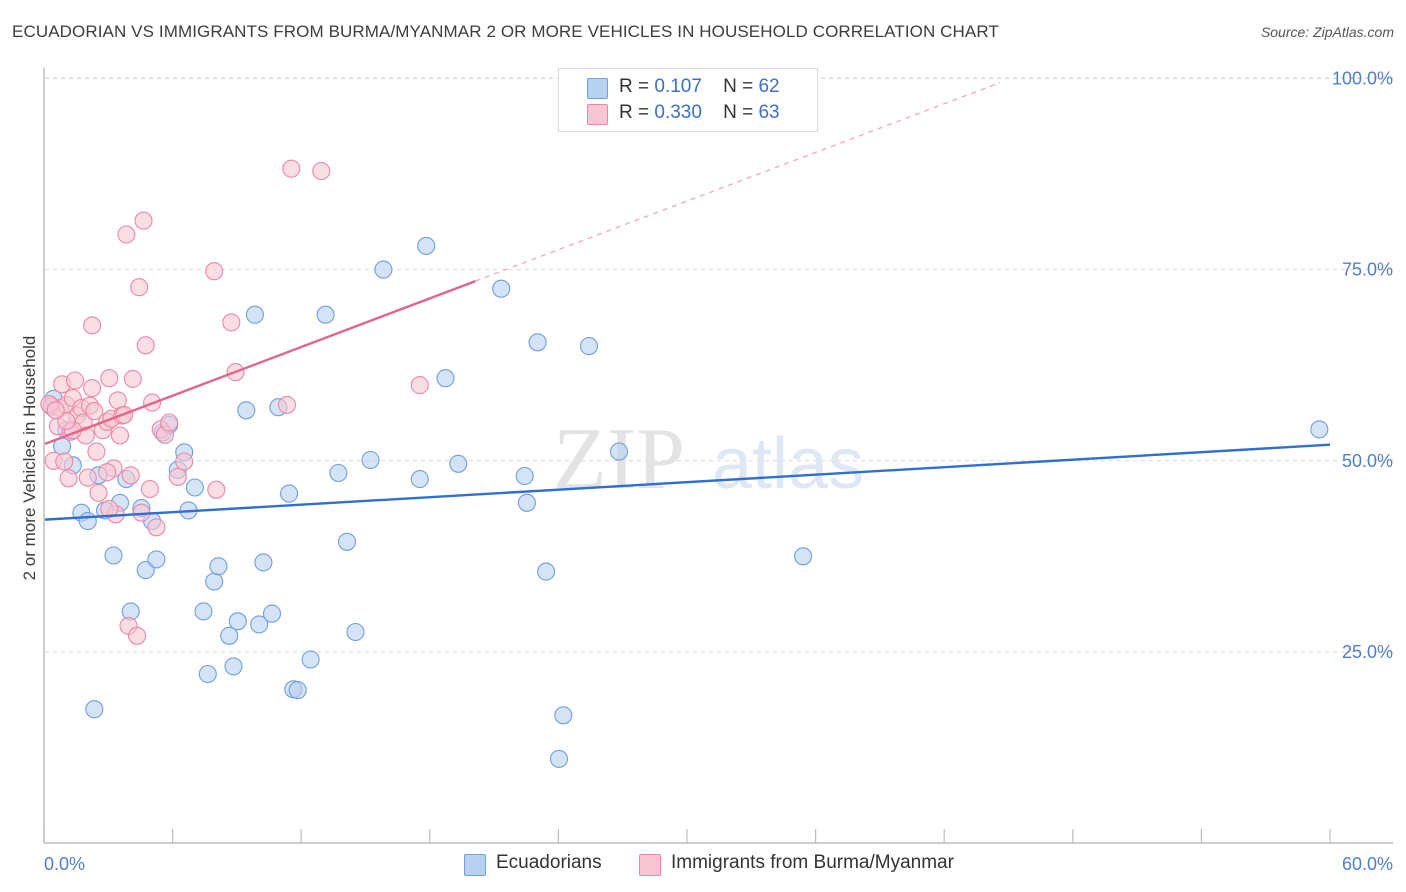 The image size is (1406, 892). Describe the element at coordinates (699, 86) in the screenshot. I see `legend-text: R = 0.107 N = 62` at that location.